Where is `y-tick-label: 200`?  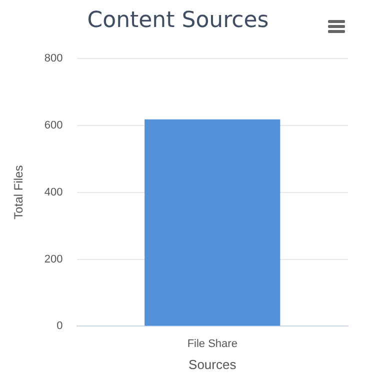
y-tick-label: 200 is located at coordinates (53, 259).